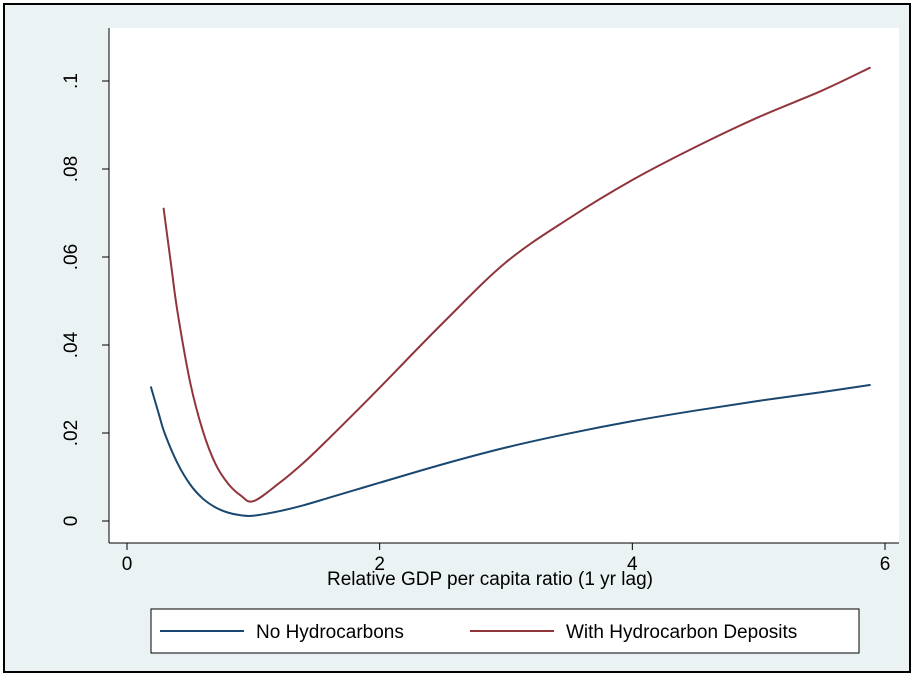  What do you see at coordinates (71, 433) in the screenshot?
I see `y-tick-label: .02` at bounding box center [71, 433].